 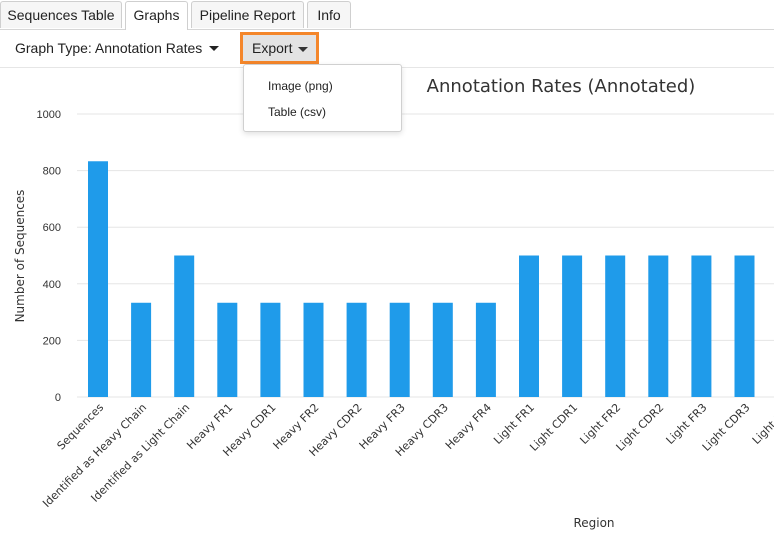 I want to click on y-tick-label: 400, so click(x=52, y=285).